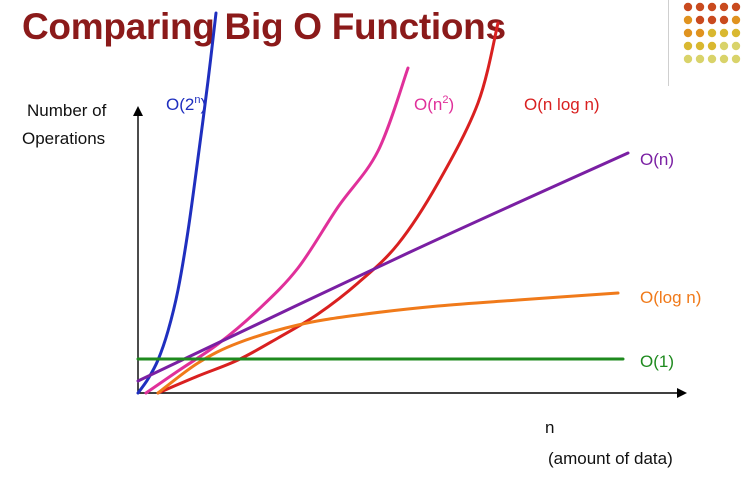 The image size is (745, 487). I want to click on y-axis-label-line2: Operations, so click(63, 138).